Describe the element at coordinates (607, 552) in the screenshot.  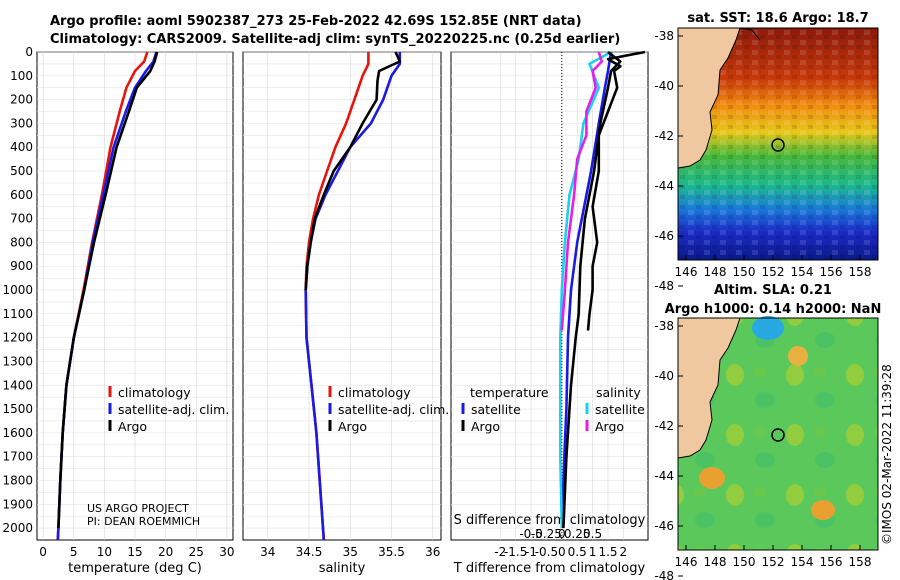
I see `x-tick-label: 1.5` at that location.